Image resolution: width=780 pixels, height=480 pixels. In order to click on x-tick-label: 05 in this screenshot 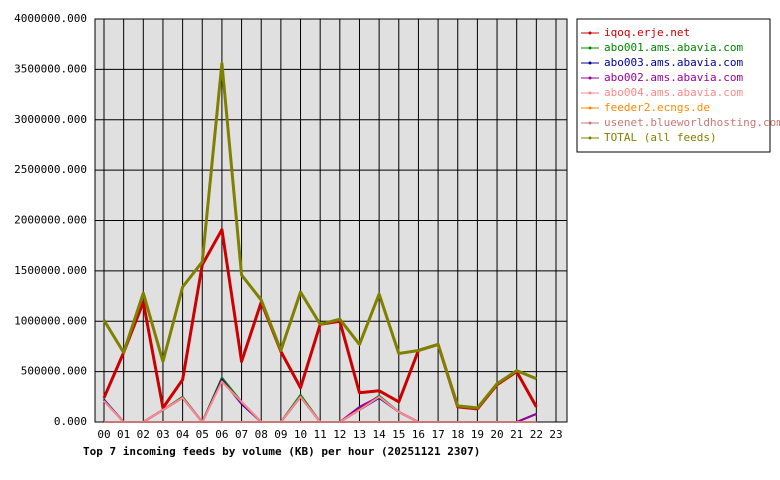, I will do `click(202, 434)`.